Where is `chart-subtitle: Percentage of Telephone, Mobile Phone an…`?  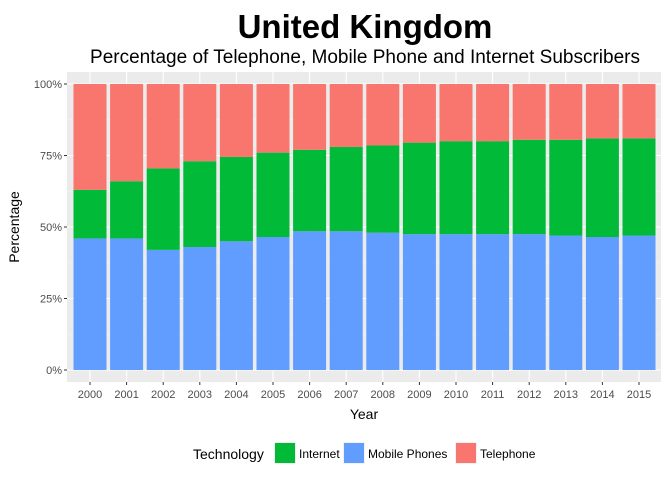
chart-subtitle: Percentage of Telephone, Mobile Phone an… is located at coordinates (365, 57).